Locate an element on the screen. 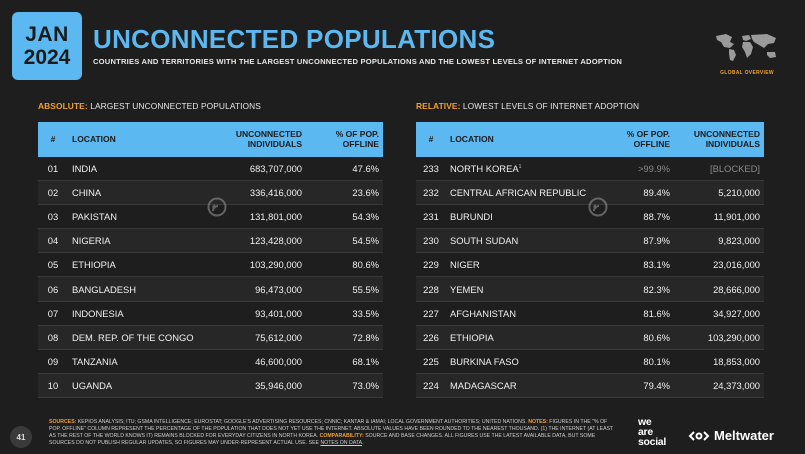  cell-pct: 33.5% is located at coordinates (344, 313).